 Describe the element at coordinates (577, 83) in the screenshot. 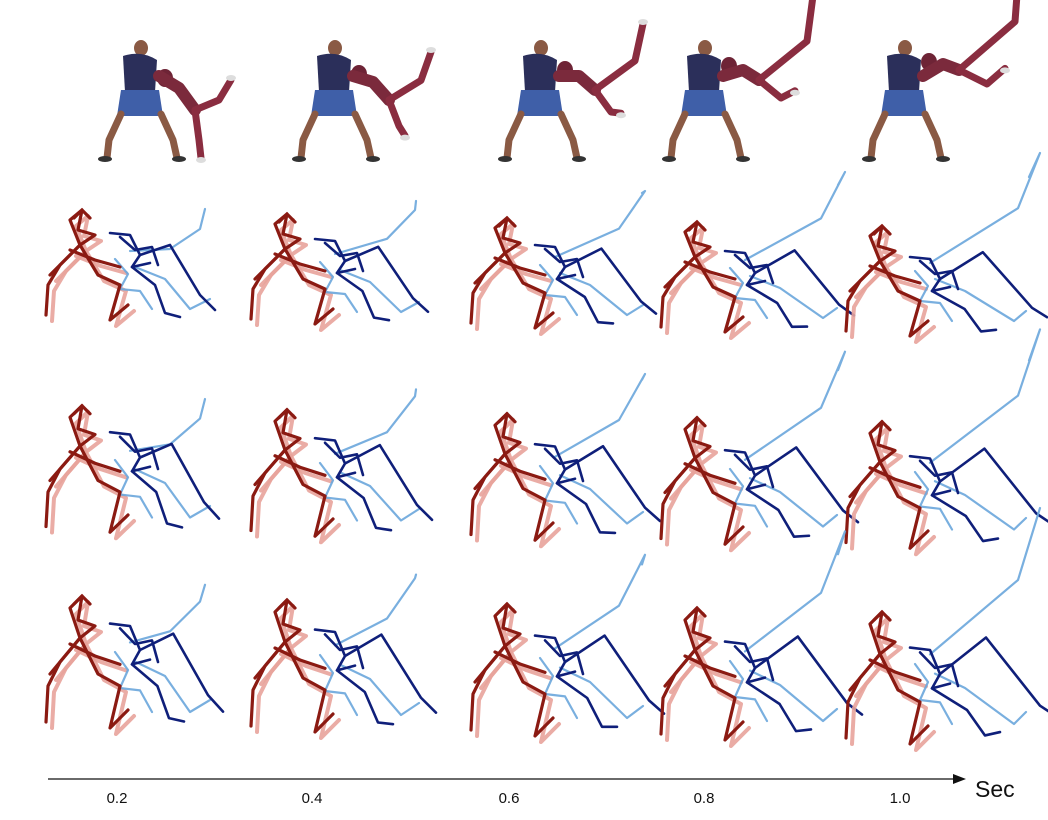

I see `defender-torso` at that location.